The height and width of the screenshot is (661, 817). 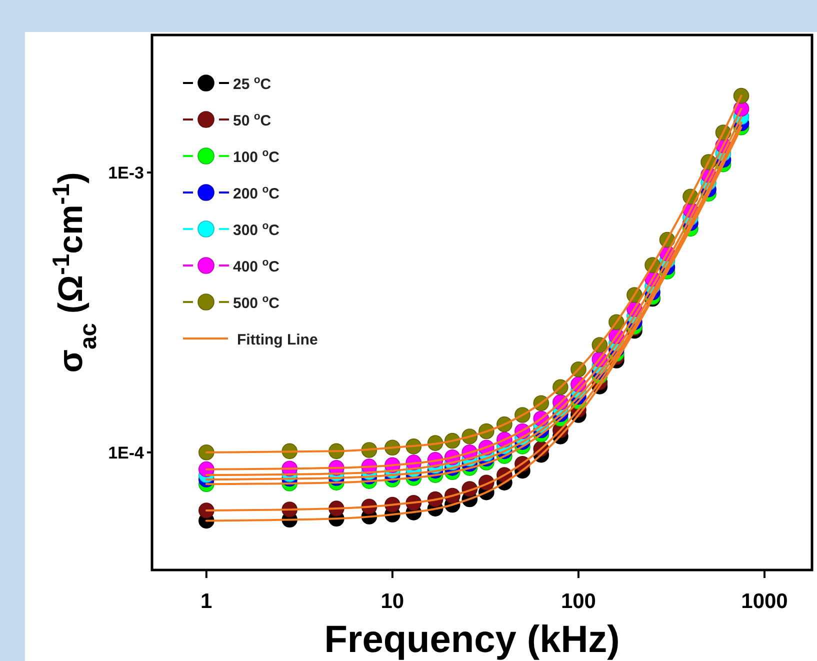 What do you see at coordinates (472, 640) in the screenshot?
I see `x-axis-title: Frequency (kHz)` at bounding box center [472, 640].